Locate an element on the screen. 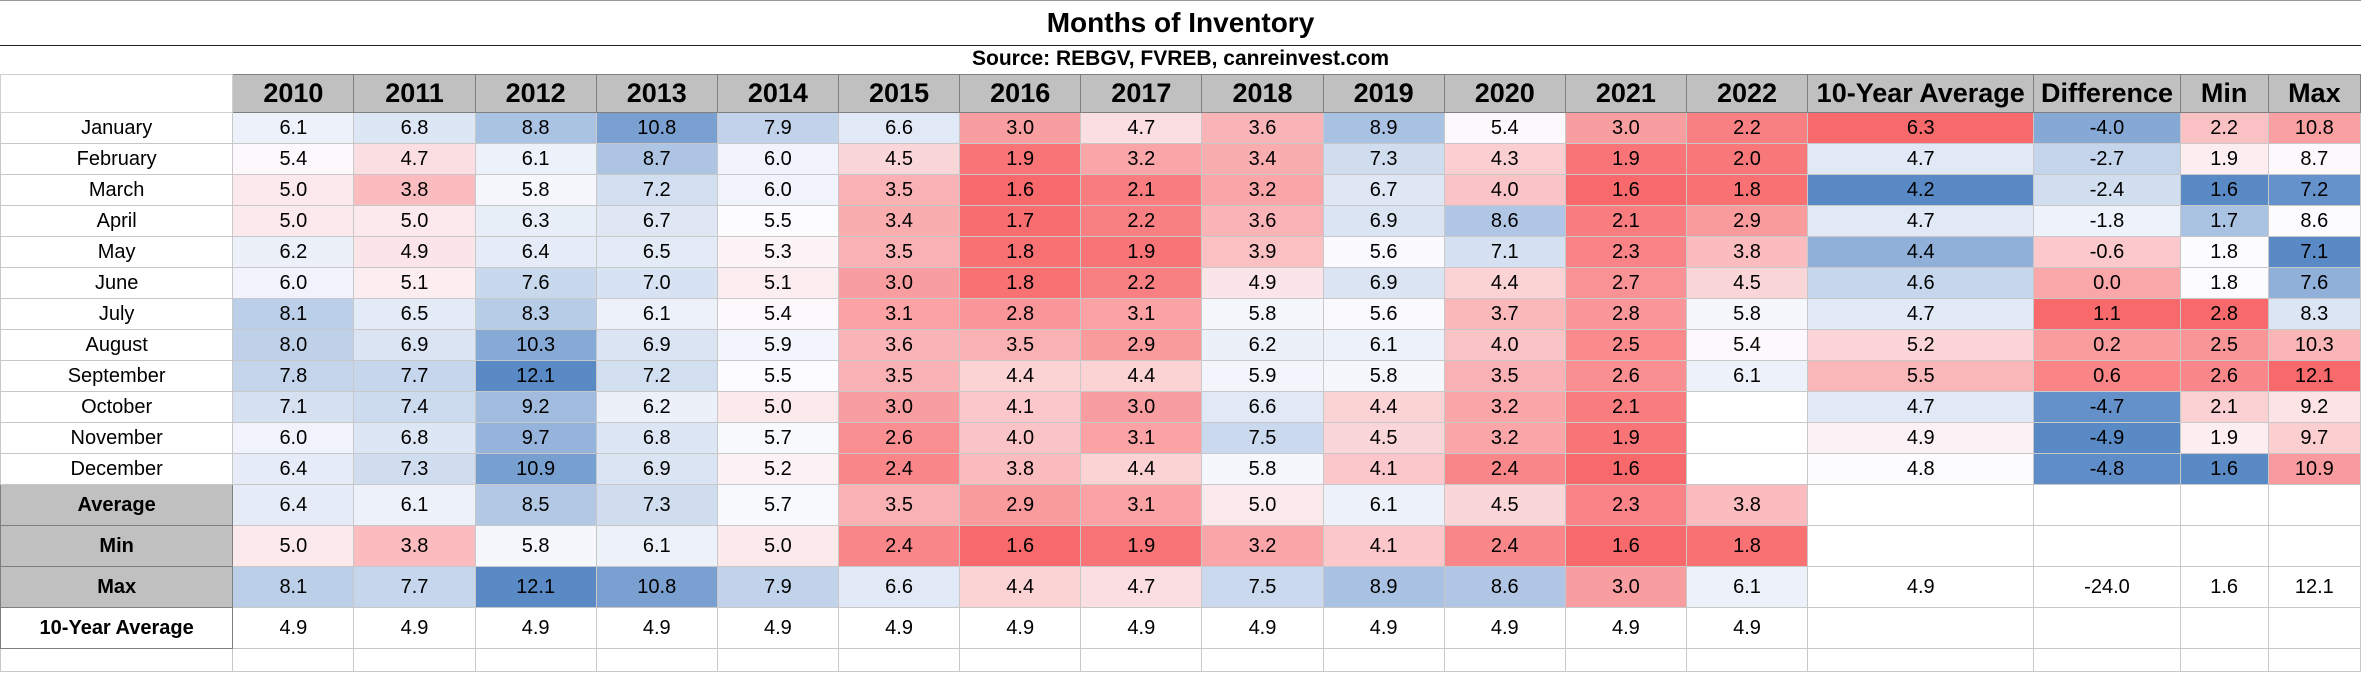  summary-cell: 4.7 is located at coordinates (1141, 587).